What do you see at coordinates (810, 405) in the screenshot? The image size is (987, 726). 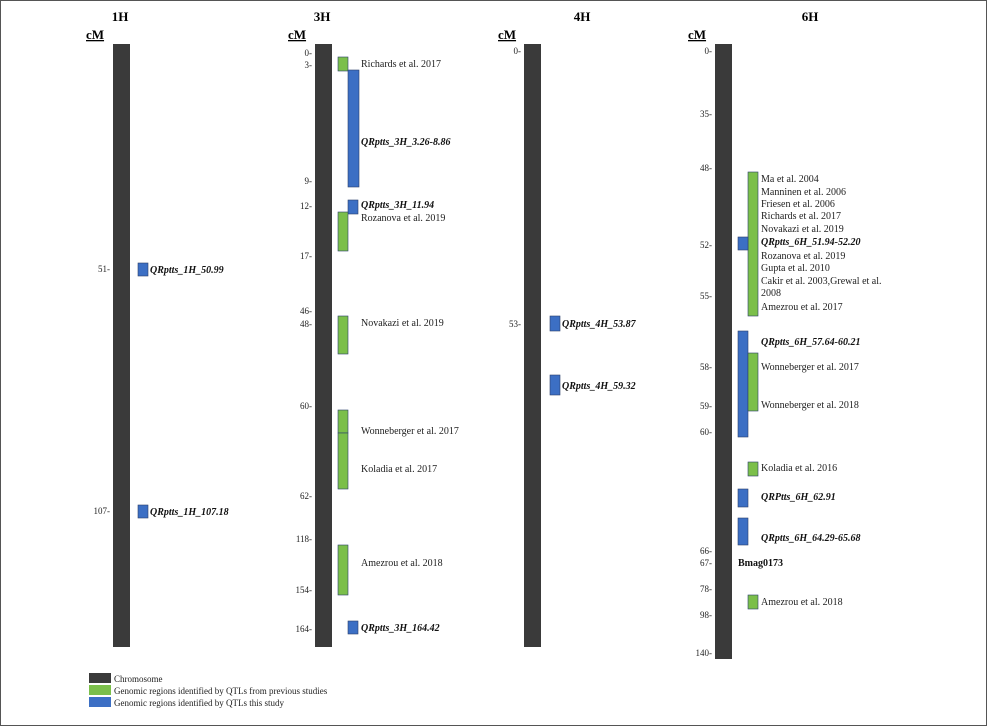 I see `region-label-6h: Wonneberger et al. 2018` at bounding box center [810, 405].